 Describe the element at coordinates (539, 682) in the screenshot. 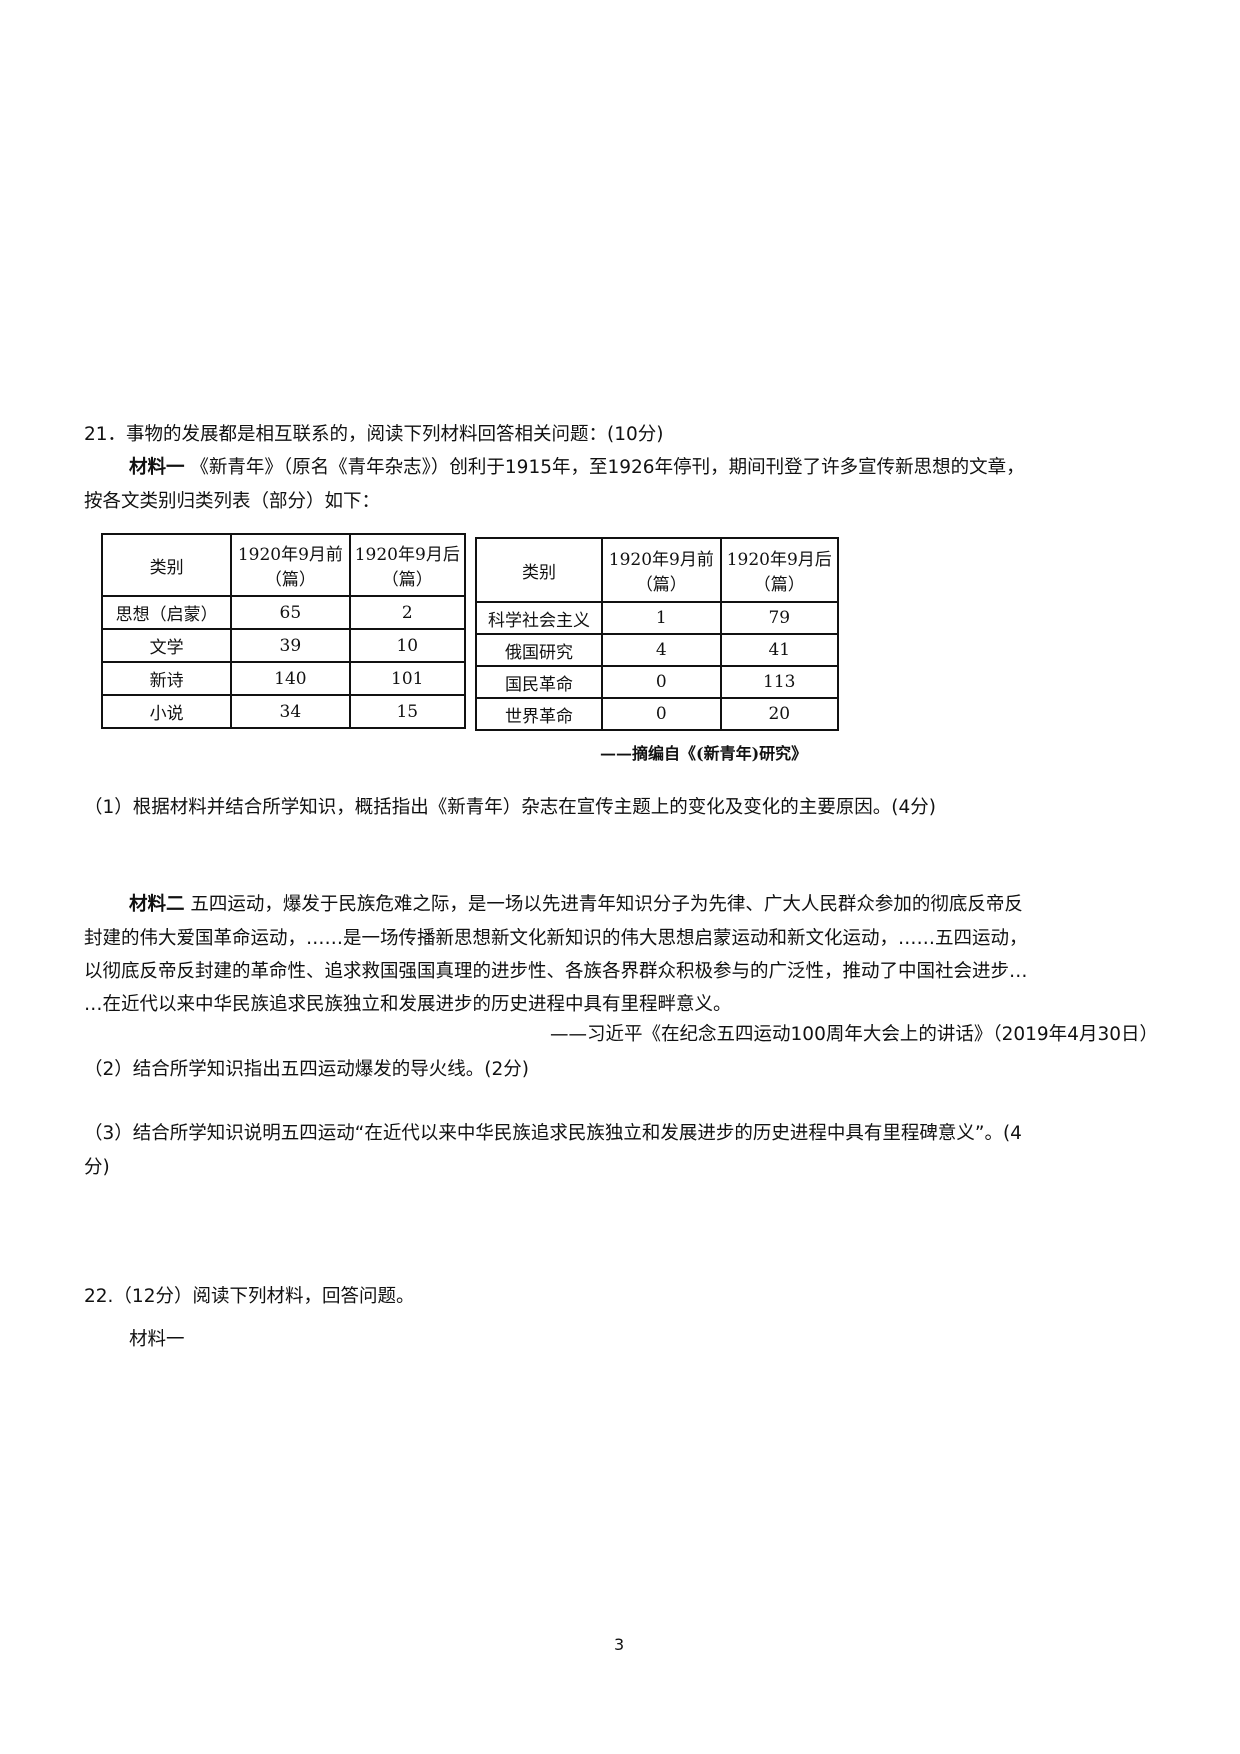

I see `cell: 国民革命` at that location.